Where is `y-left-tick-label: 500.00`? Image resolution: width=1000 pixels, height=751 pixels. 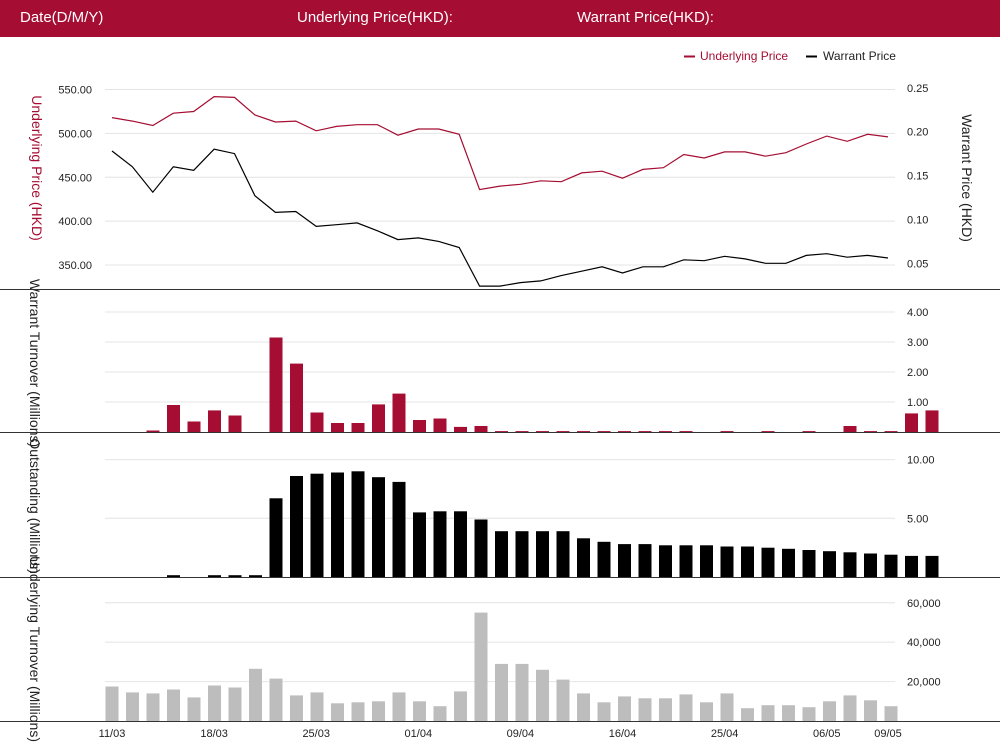 y-left-tick-label: 500.00 is located at coordinates (75, 134).